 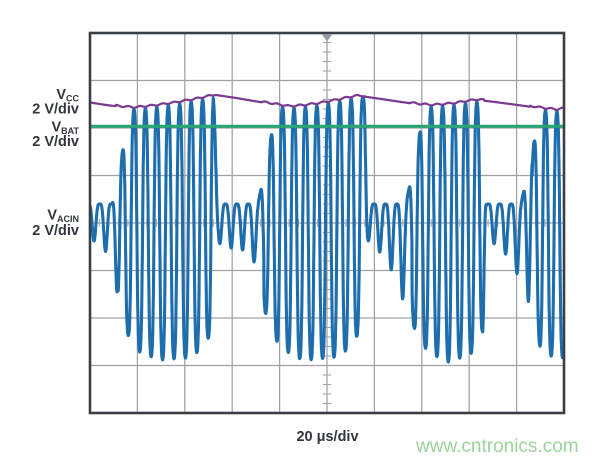 What do you see at coordinates (497, 446) in the screenshot?
I see `svg-text: www.cntronics.com` at bounding box center [497, 446].